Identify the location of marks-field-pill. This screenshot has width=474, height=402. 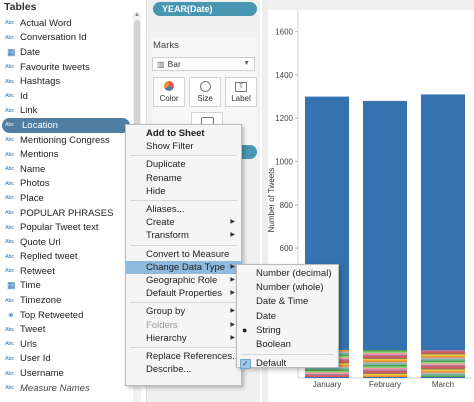
(247, 152).